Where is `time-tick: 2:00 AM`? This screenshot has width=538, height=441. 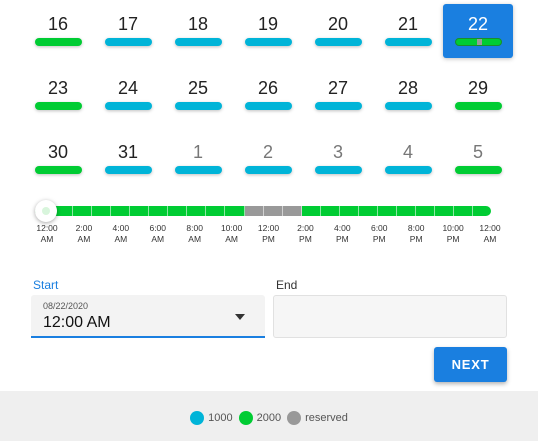
time-tick: 2:00 AM is located at coordinates (84, 234).